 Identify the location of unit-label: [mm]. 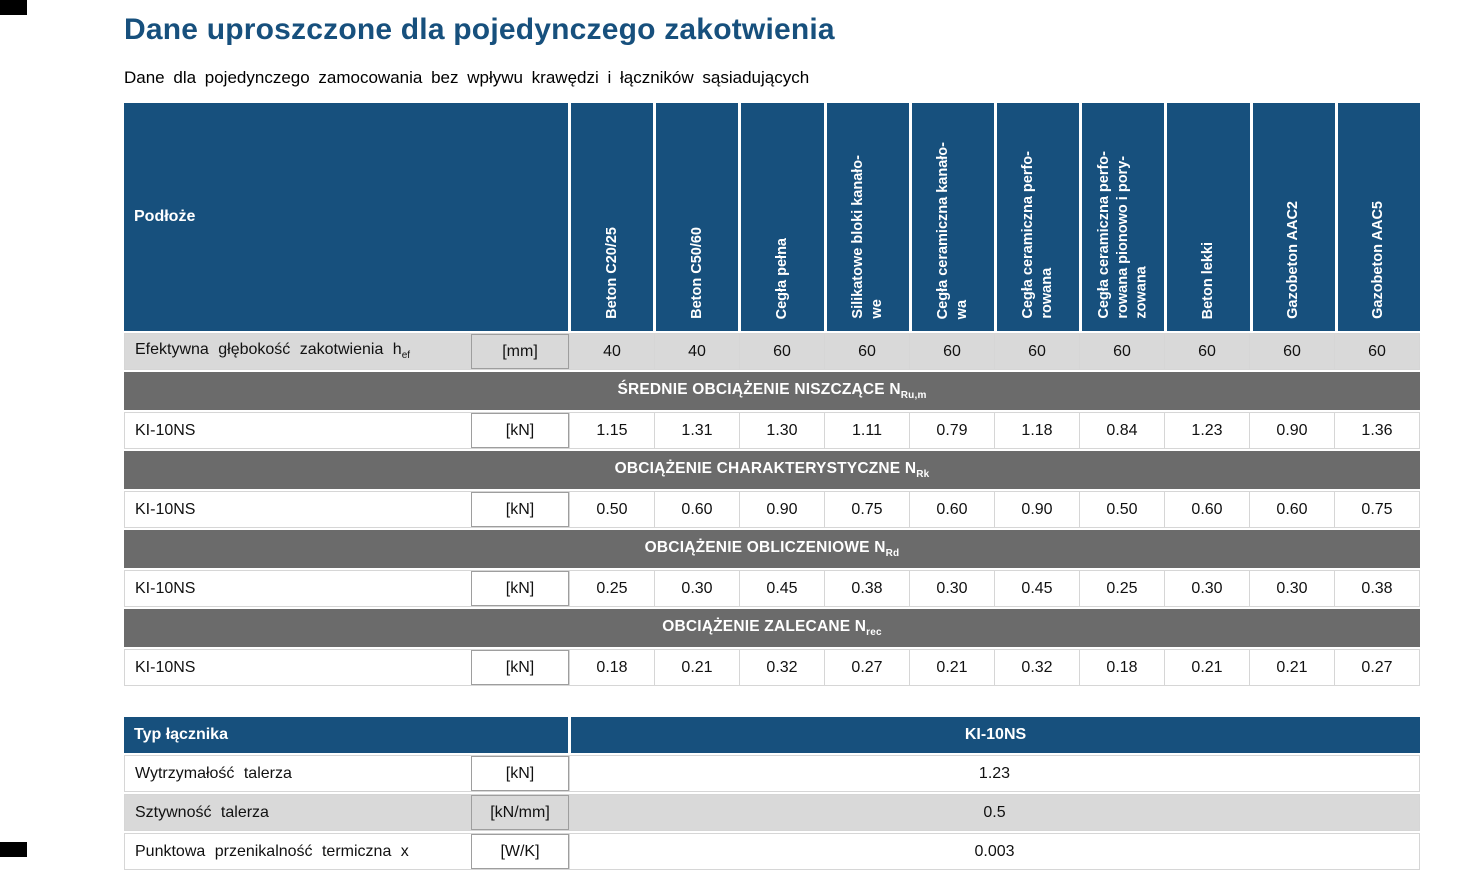
(520, 351).